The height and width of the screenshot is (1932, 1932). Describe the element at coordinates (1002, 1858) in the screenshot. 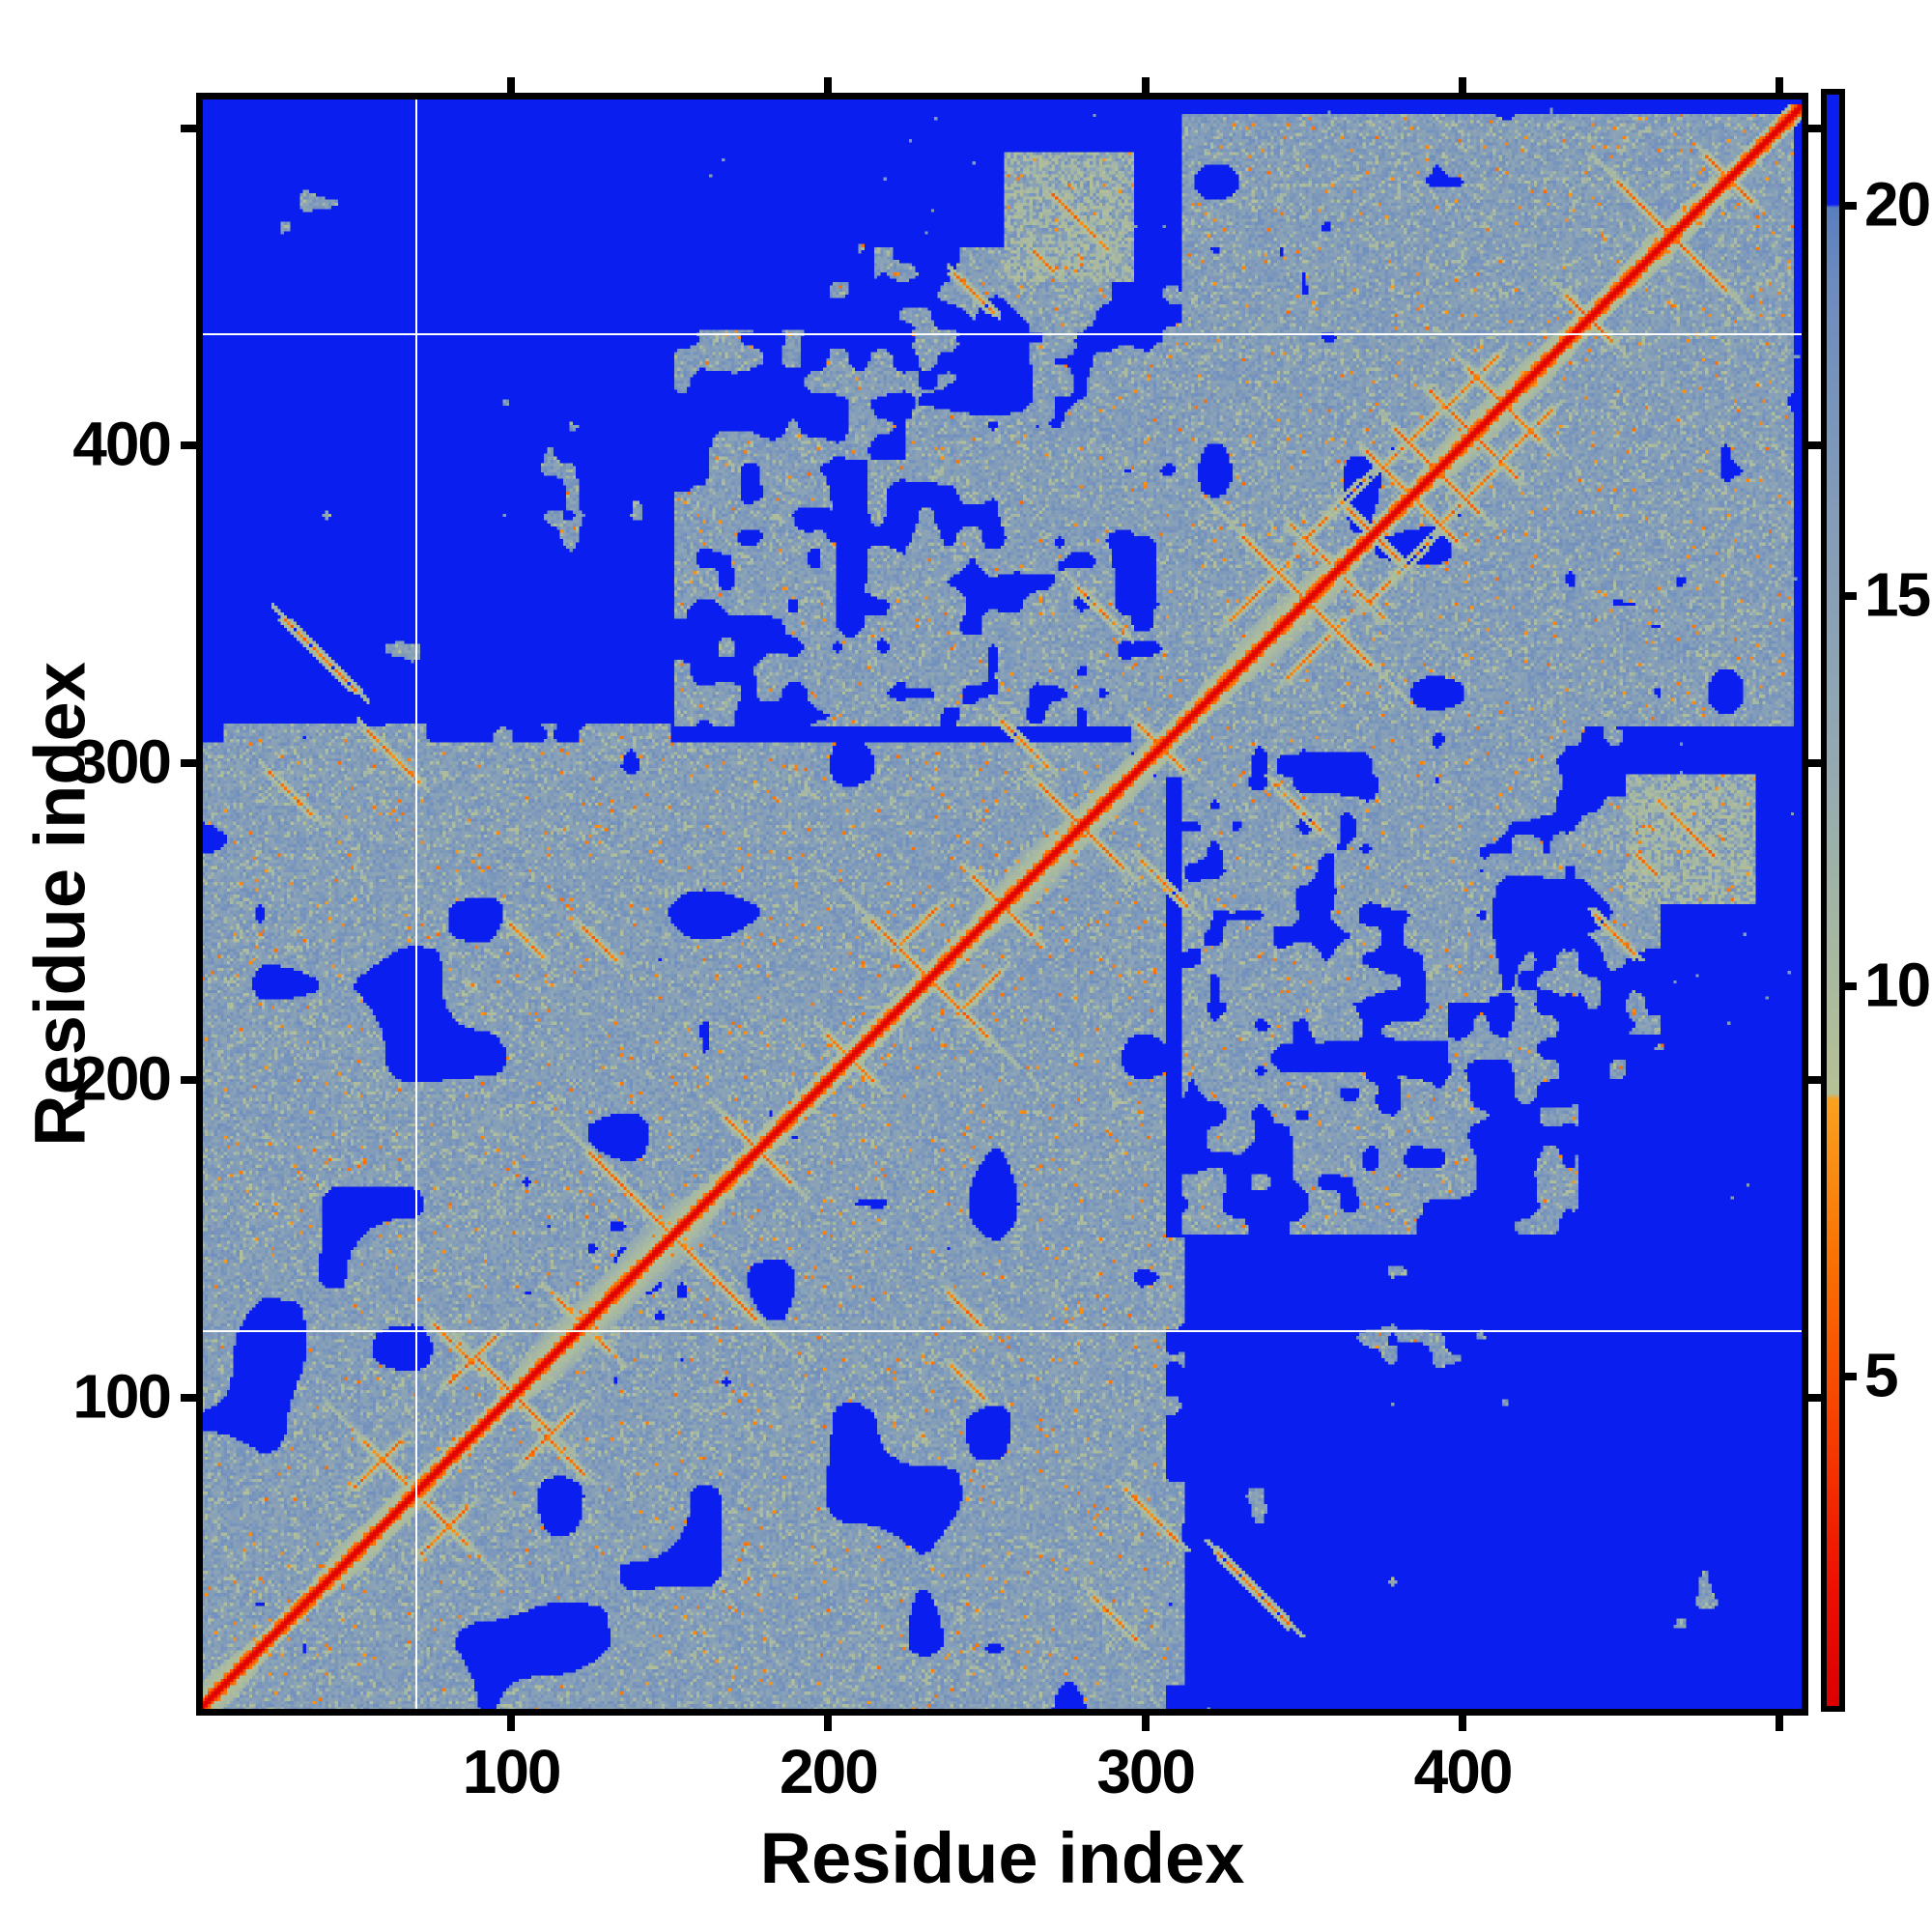

I see `x-axis-title: Residue index` at that location.